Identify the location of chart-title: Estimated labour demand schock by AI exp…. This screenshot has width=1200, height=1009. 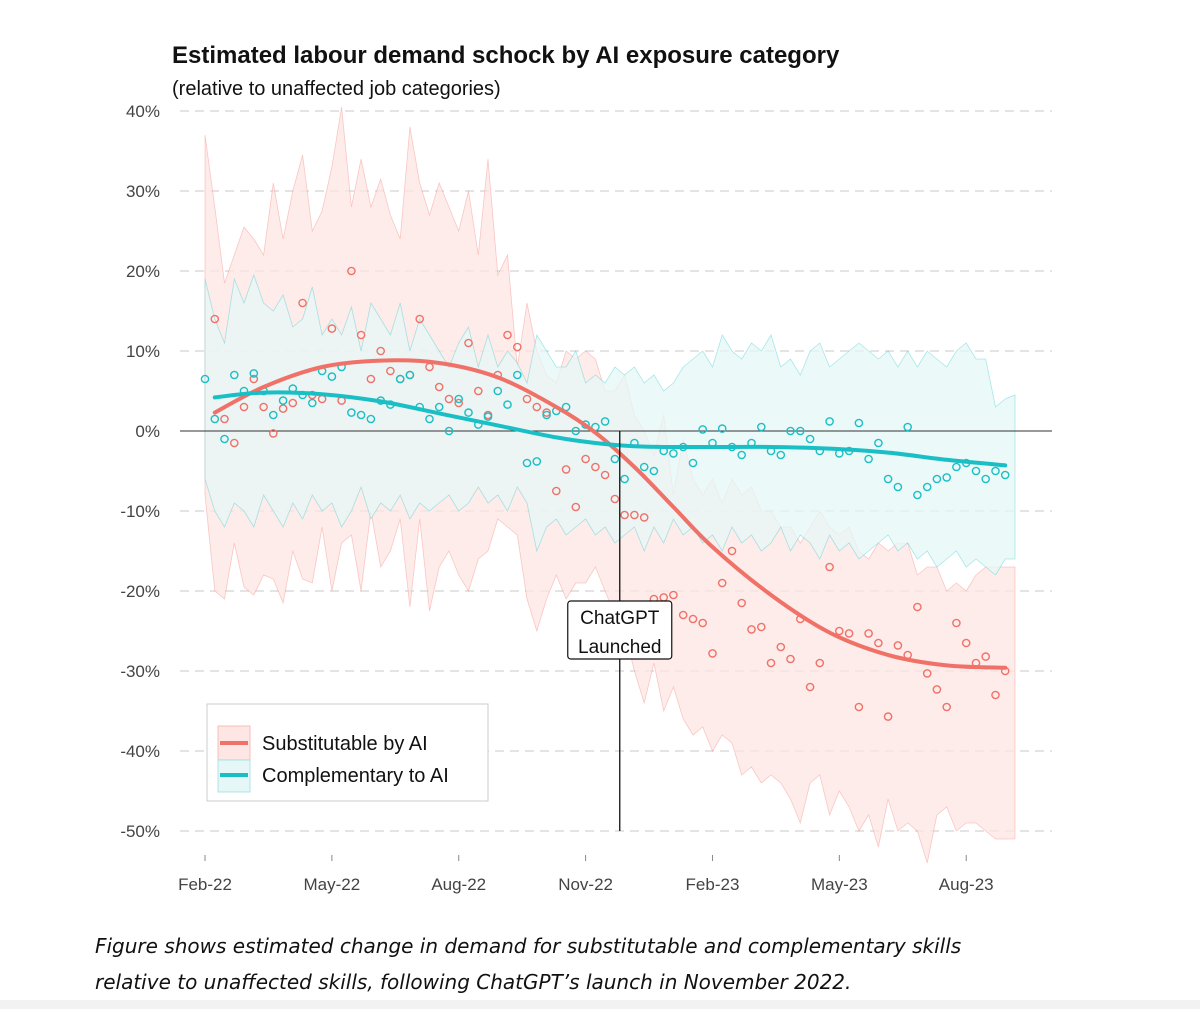
(506, 55).